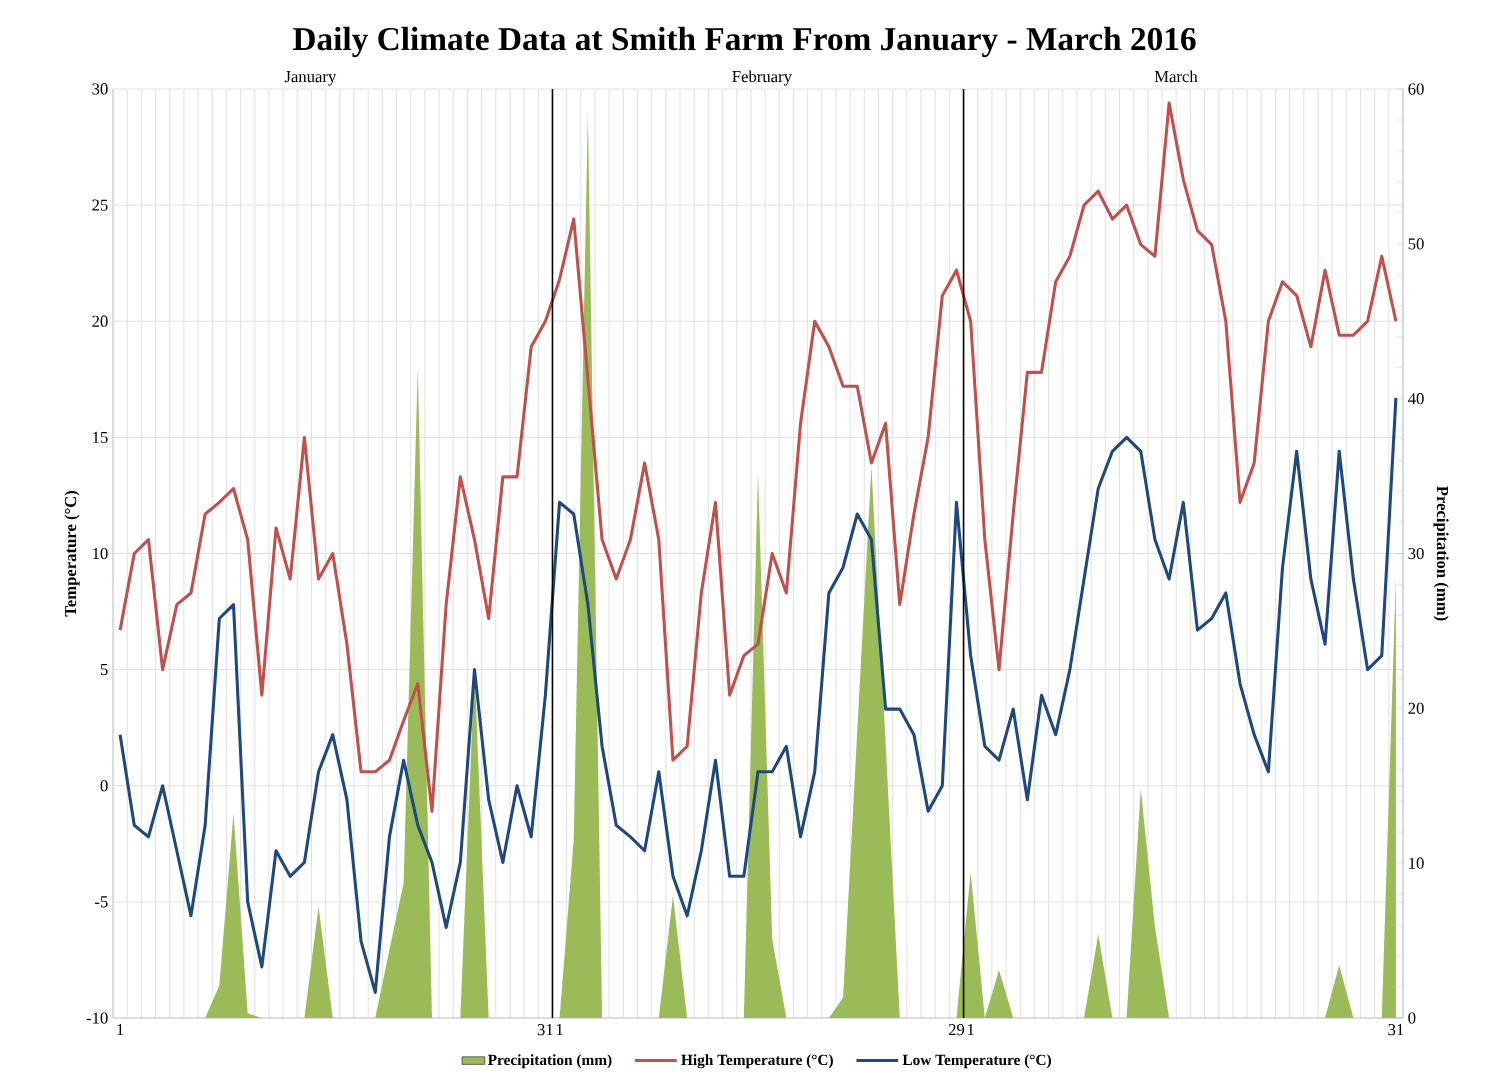 This screenshot has height=1086, width=1489. What do you see at coordinates (104, 786) in the screenshot?
I see `y-tick-label: 0` at bounding box center [104, 786].